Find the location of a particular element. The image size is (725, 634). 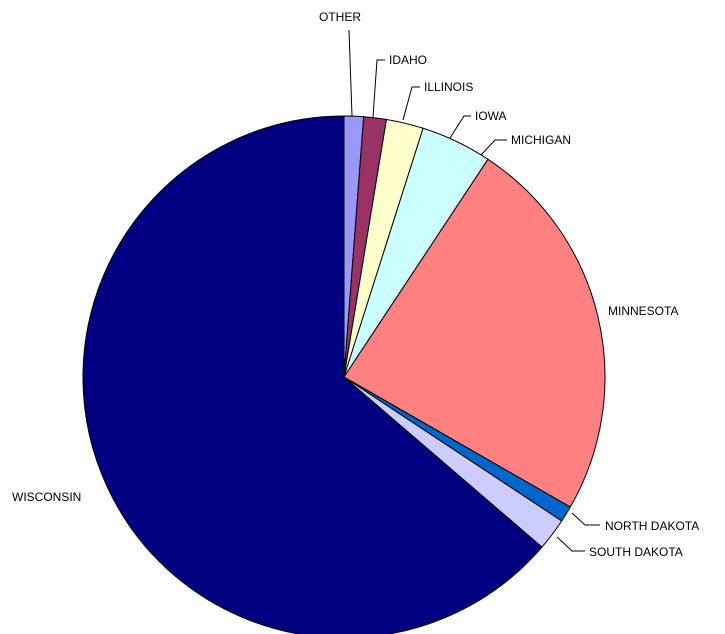

leader-line-illinois is located at coordinates (411, 103).